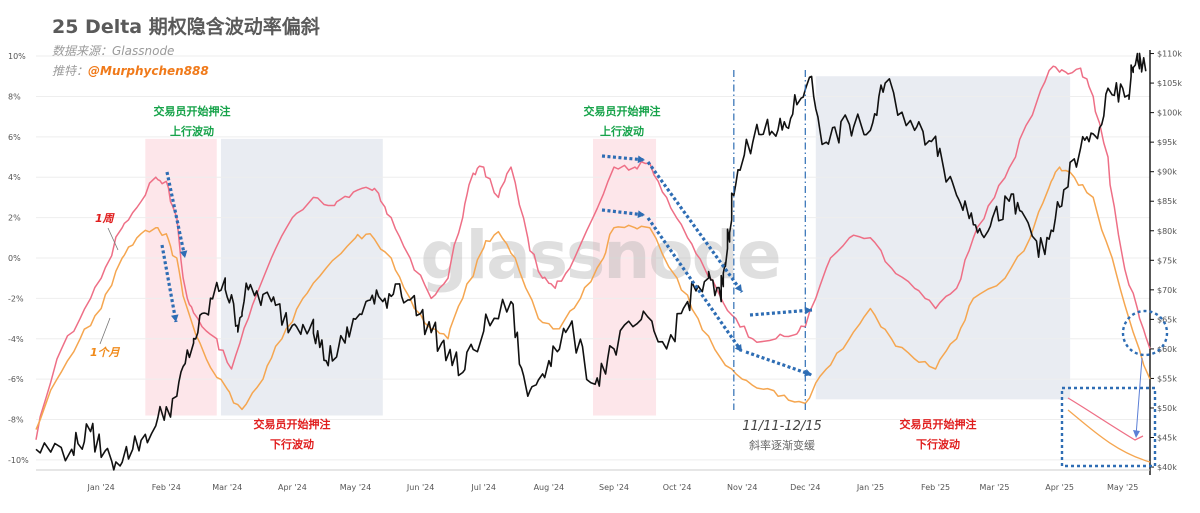 This screenshot has height=513, width=1200. What do you see at coordinates (1167, 438) in the screenshot?
I see `y-right-tick-label: $45k` at bounding box center [1167, 438].